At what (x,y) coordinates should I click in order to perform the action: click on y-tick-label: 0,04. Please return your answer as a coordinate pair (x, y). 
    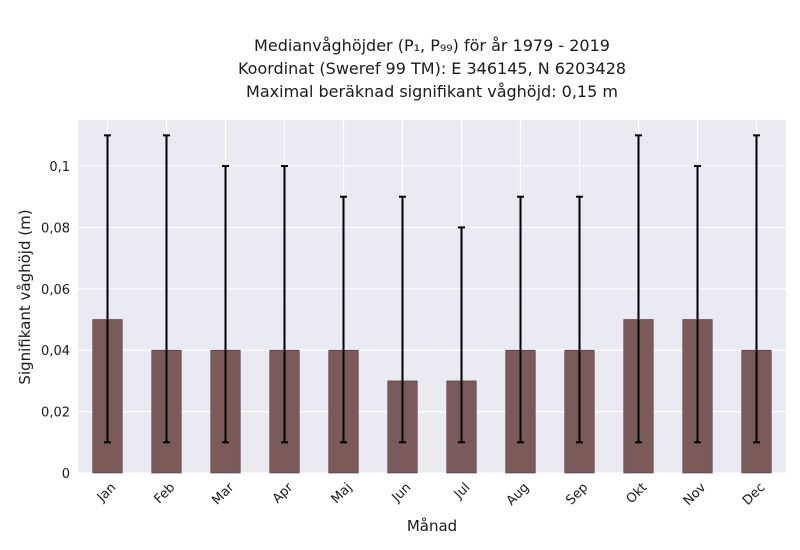
    Looking at the image, I should click on (55, 351).